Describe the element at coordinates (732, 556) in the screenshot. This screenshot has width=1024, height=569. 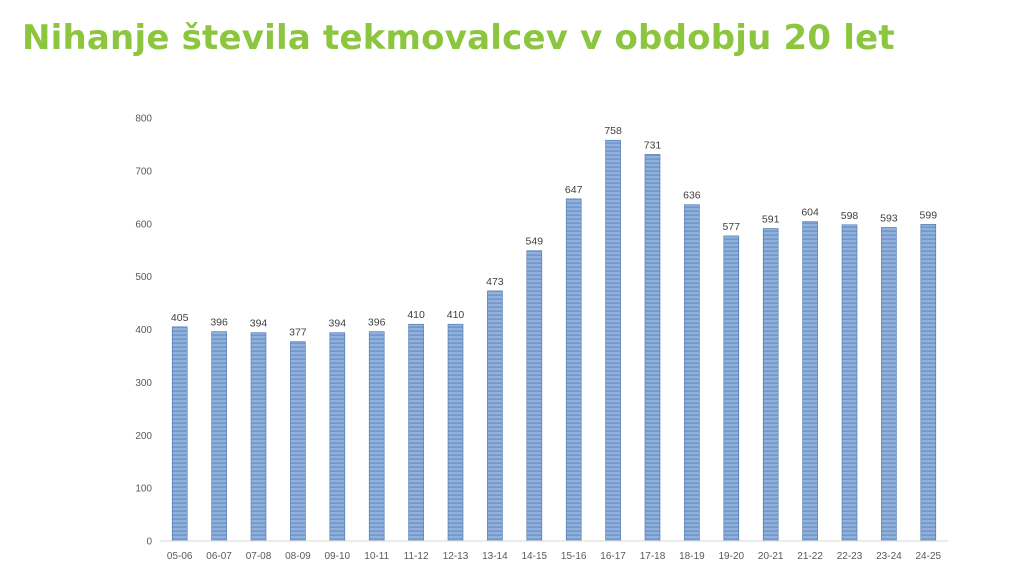
I see `x-tick-label: 19-20` at that location.